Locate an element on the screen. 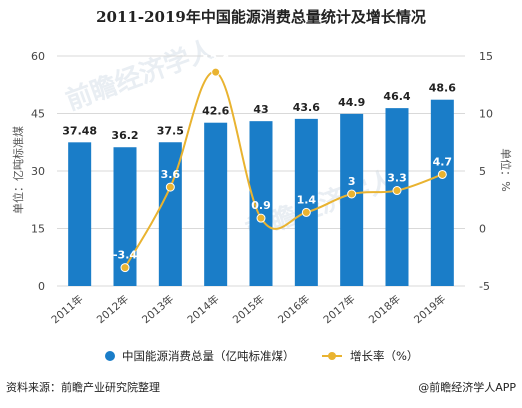 The image size is (522, 408). growth-rate-label: 0.9 is located at coordinates (261, 205).